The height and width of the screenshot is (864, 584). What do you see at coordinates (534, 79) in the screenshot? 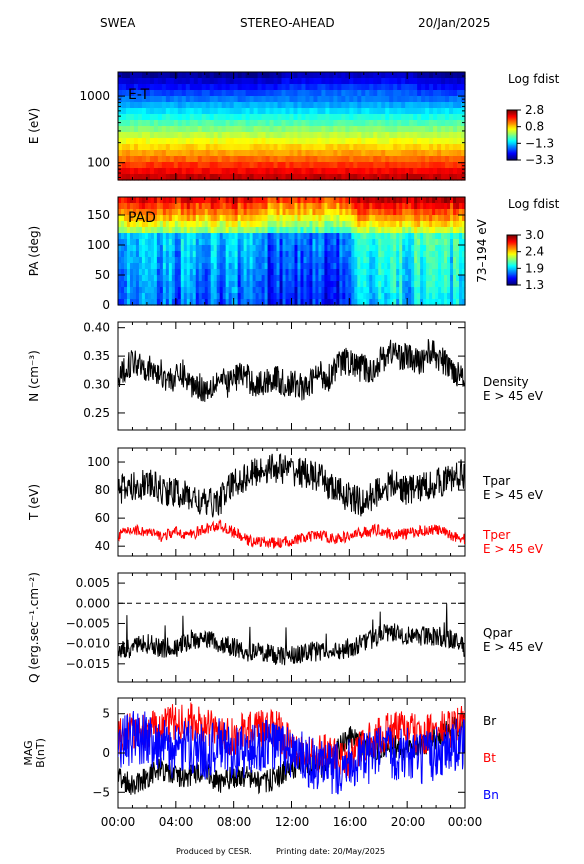
I see `energy-colorbar-title: Log fdist` at bounding box center [534, 79].